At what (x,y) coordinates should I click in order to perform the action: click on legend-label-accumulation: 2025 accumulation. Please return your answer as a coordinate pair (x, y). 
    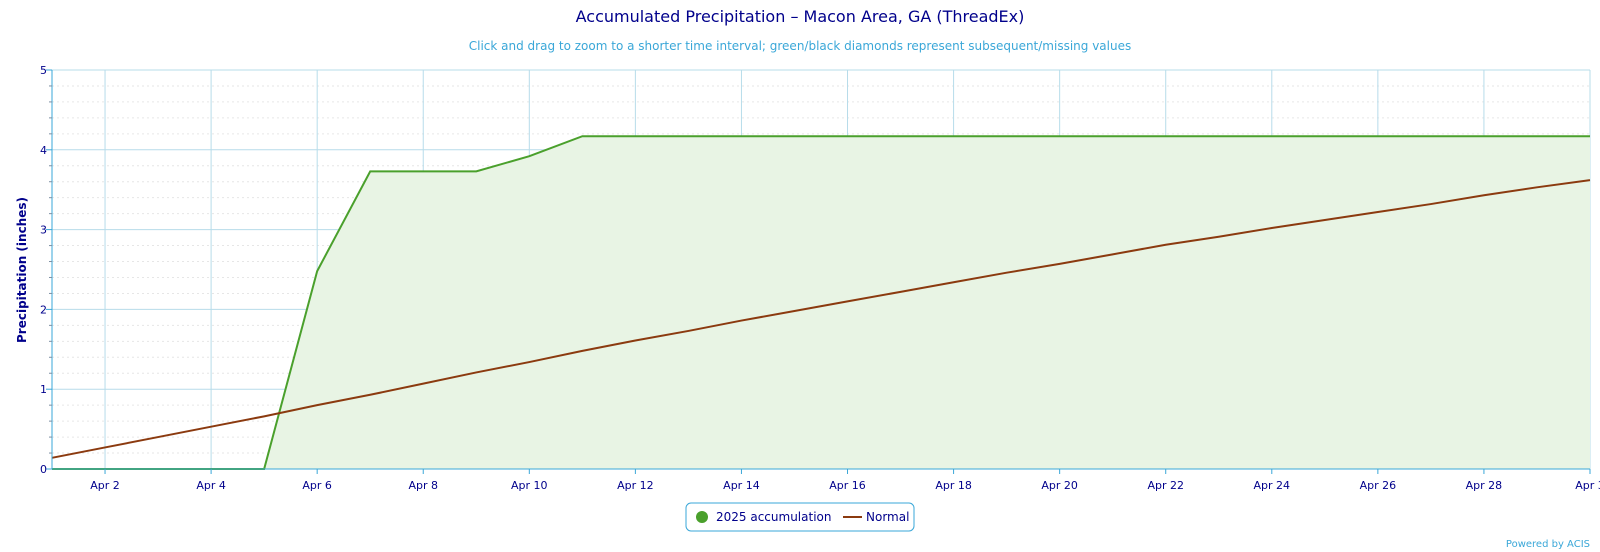
    Looking at the image, I should click on (773, 517).